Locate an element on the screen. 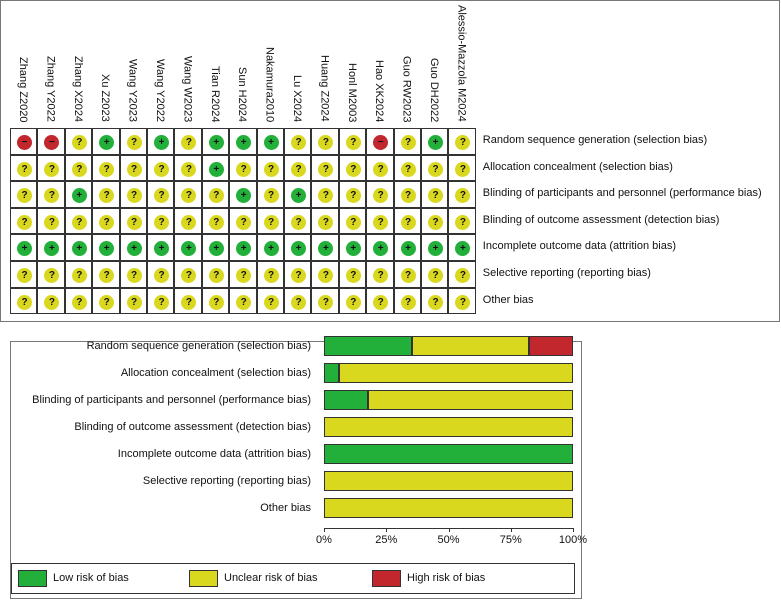 This screenshot has width=781, height=601. study-label: Nakamura2010 is located at coordinates (269, 84).